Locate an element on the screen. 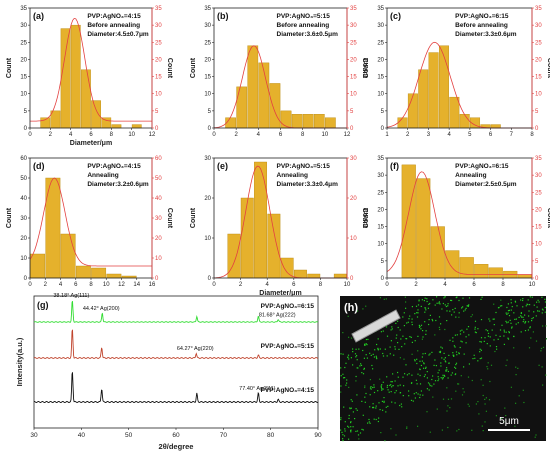 The image size is (550, 454). y-tick-label: 5 is located at coordinates (383, 262).